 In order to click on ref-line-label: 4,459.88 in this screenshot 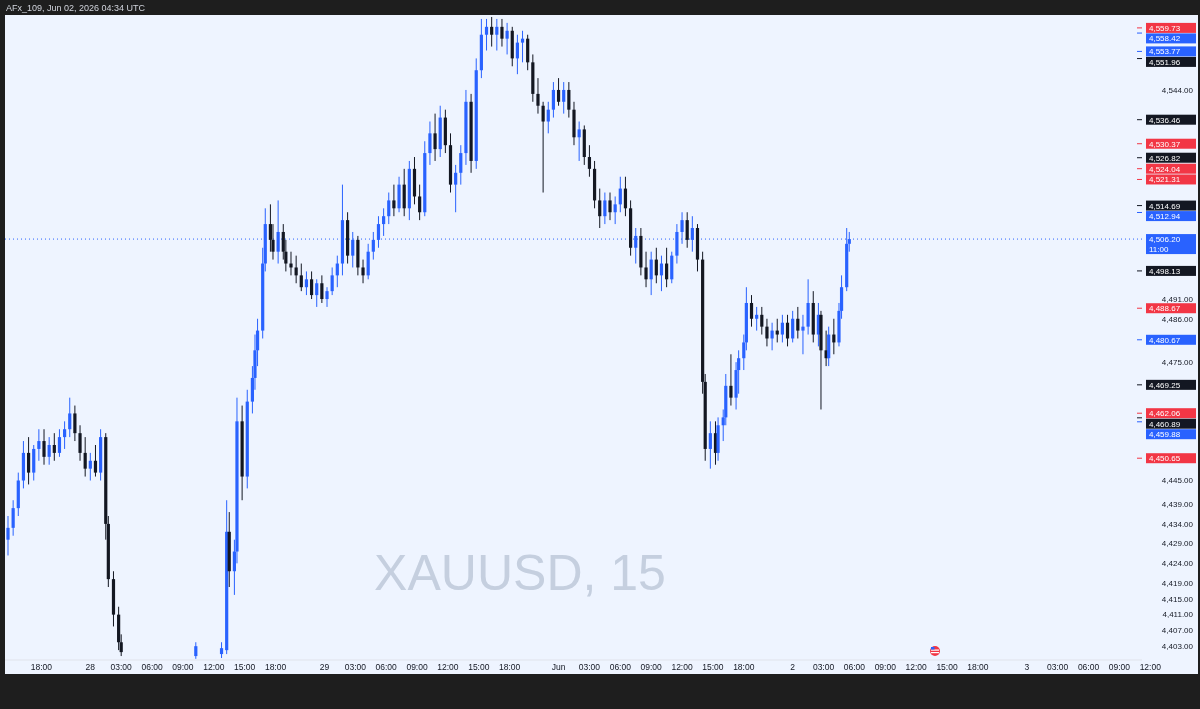, I will do `click(1165, 435)`.